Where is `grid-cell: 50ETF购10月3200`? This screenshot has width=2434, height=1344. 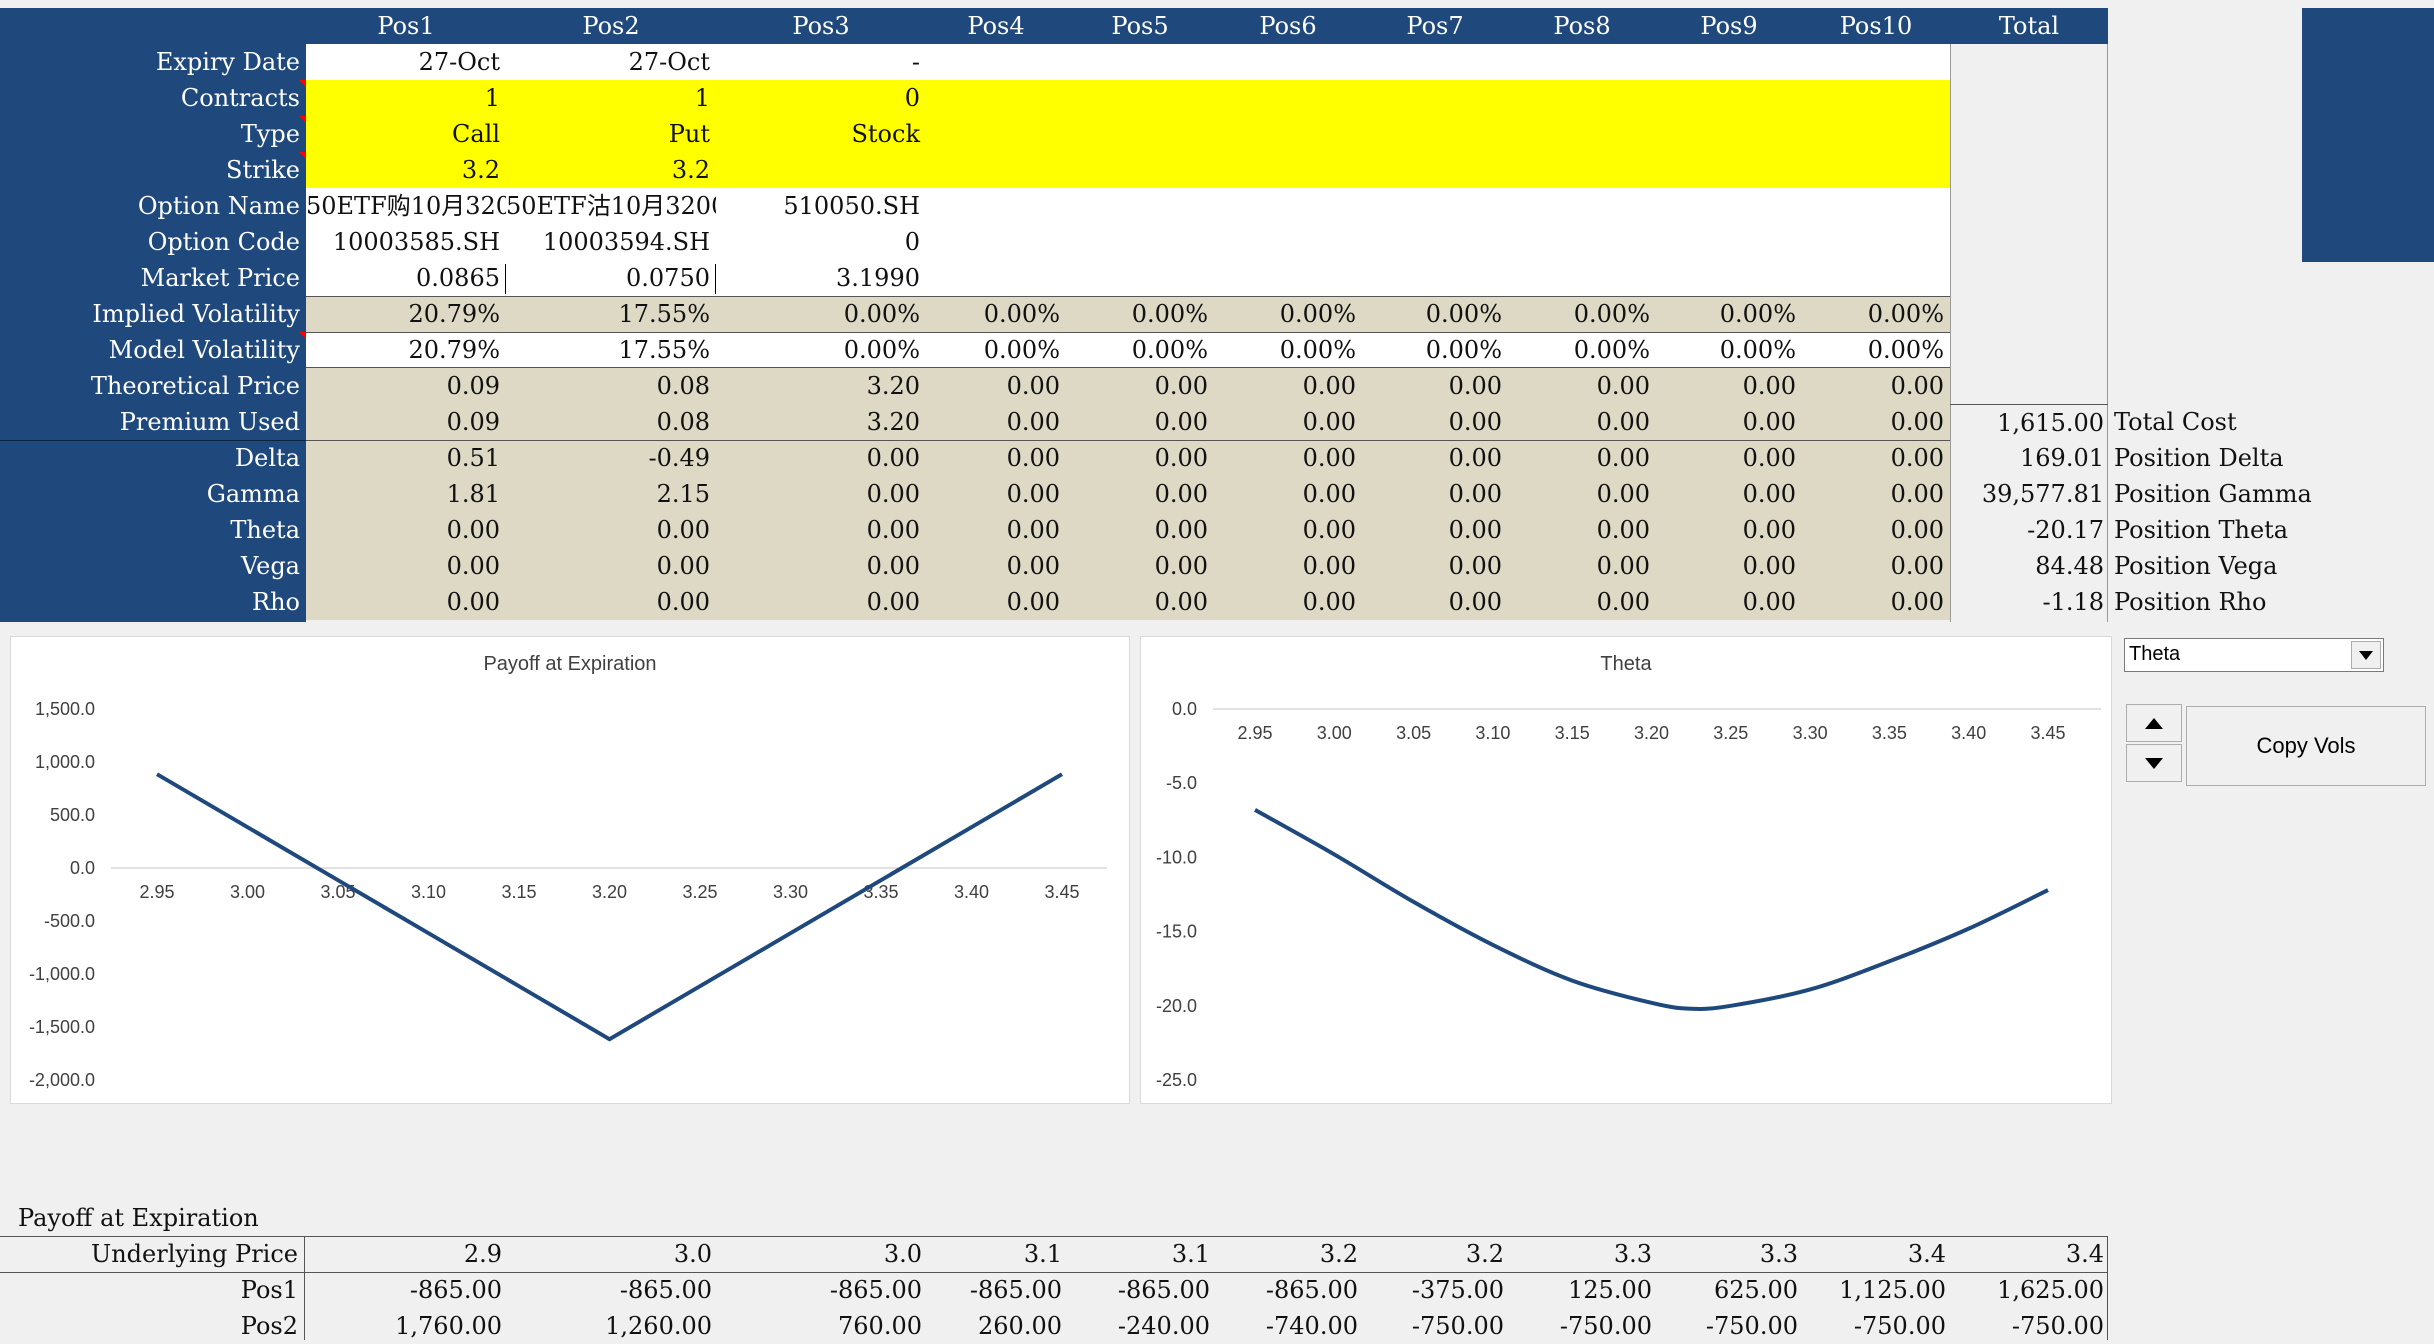
grid-cell: 50ETF购10月3200 is located at coordinates (406, 206).